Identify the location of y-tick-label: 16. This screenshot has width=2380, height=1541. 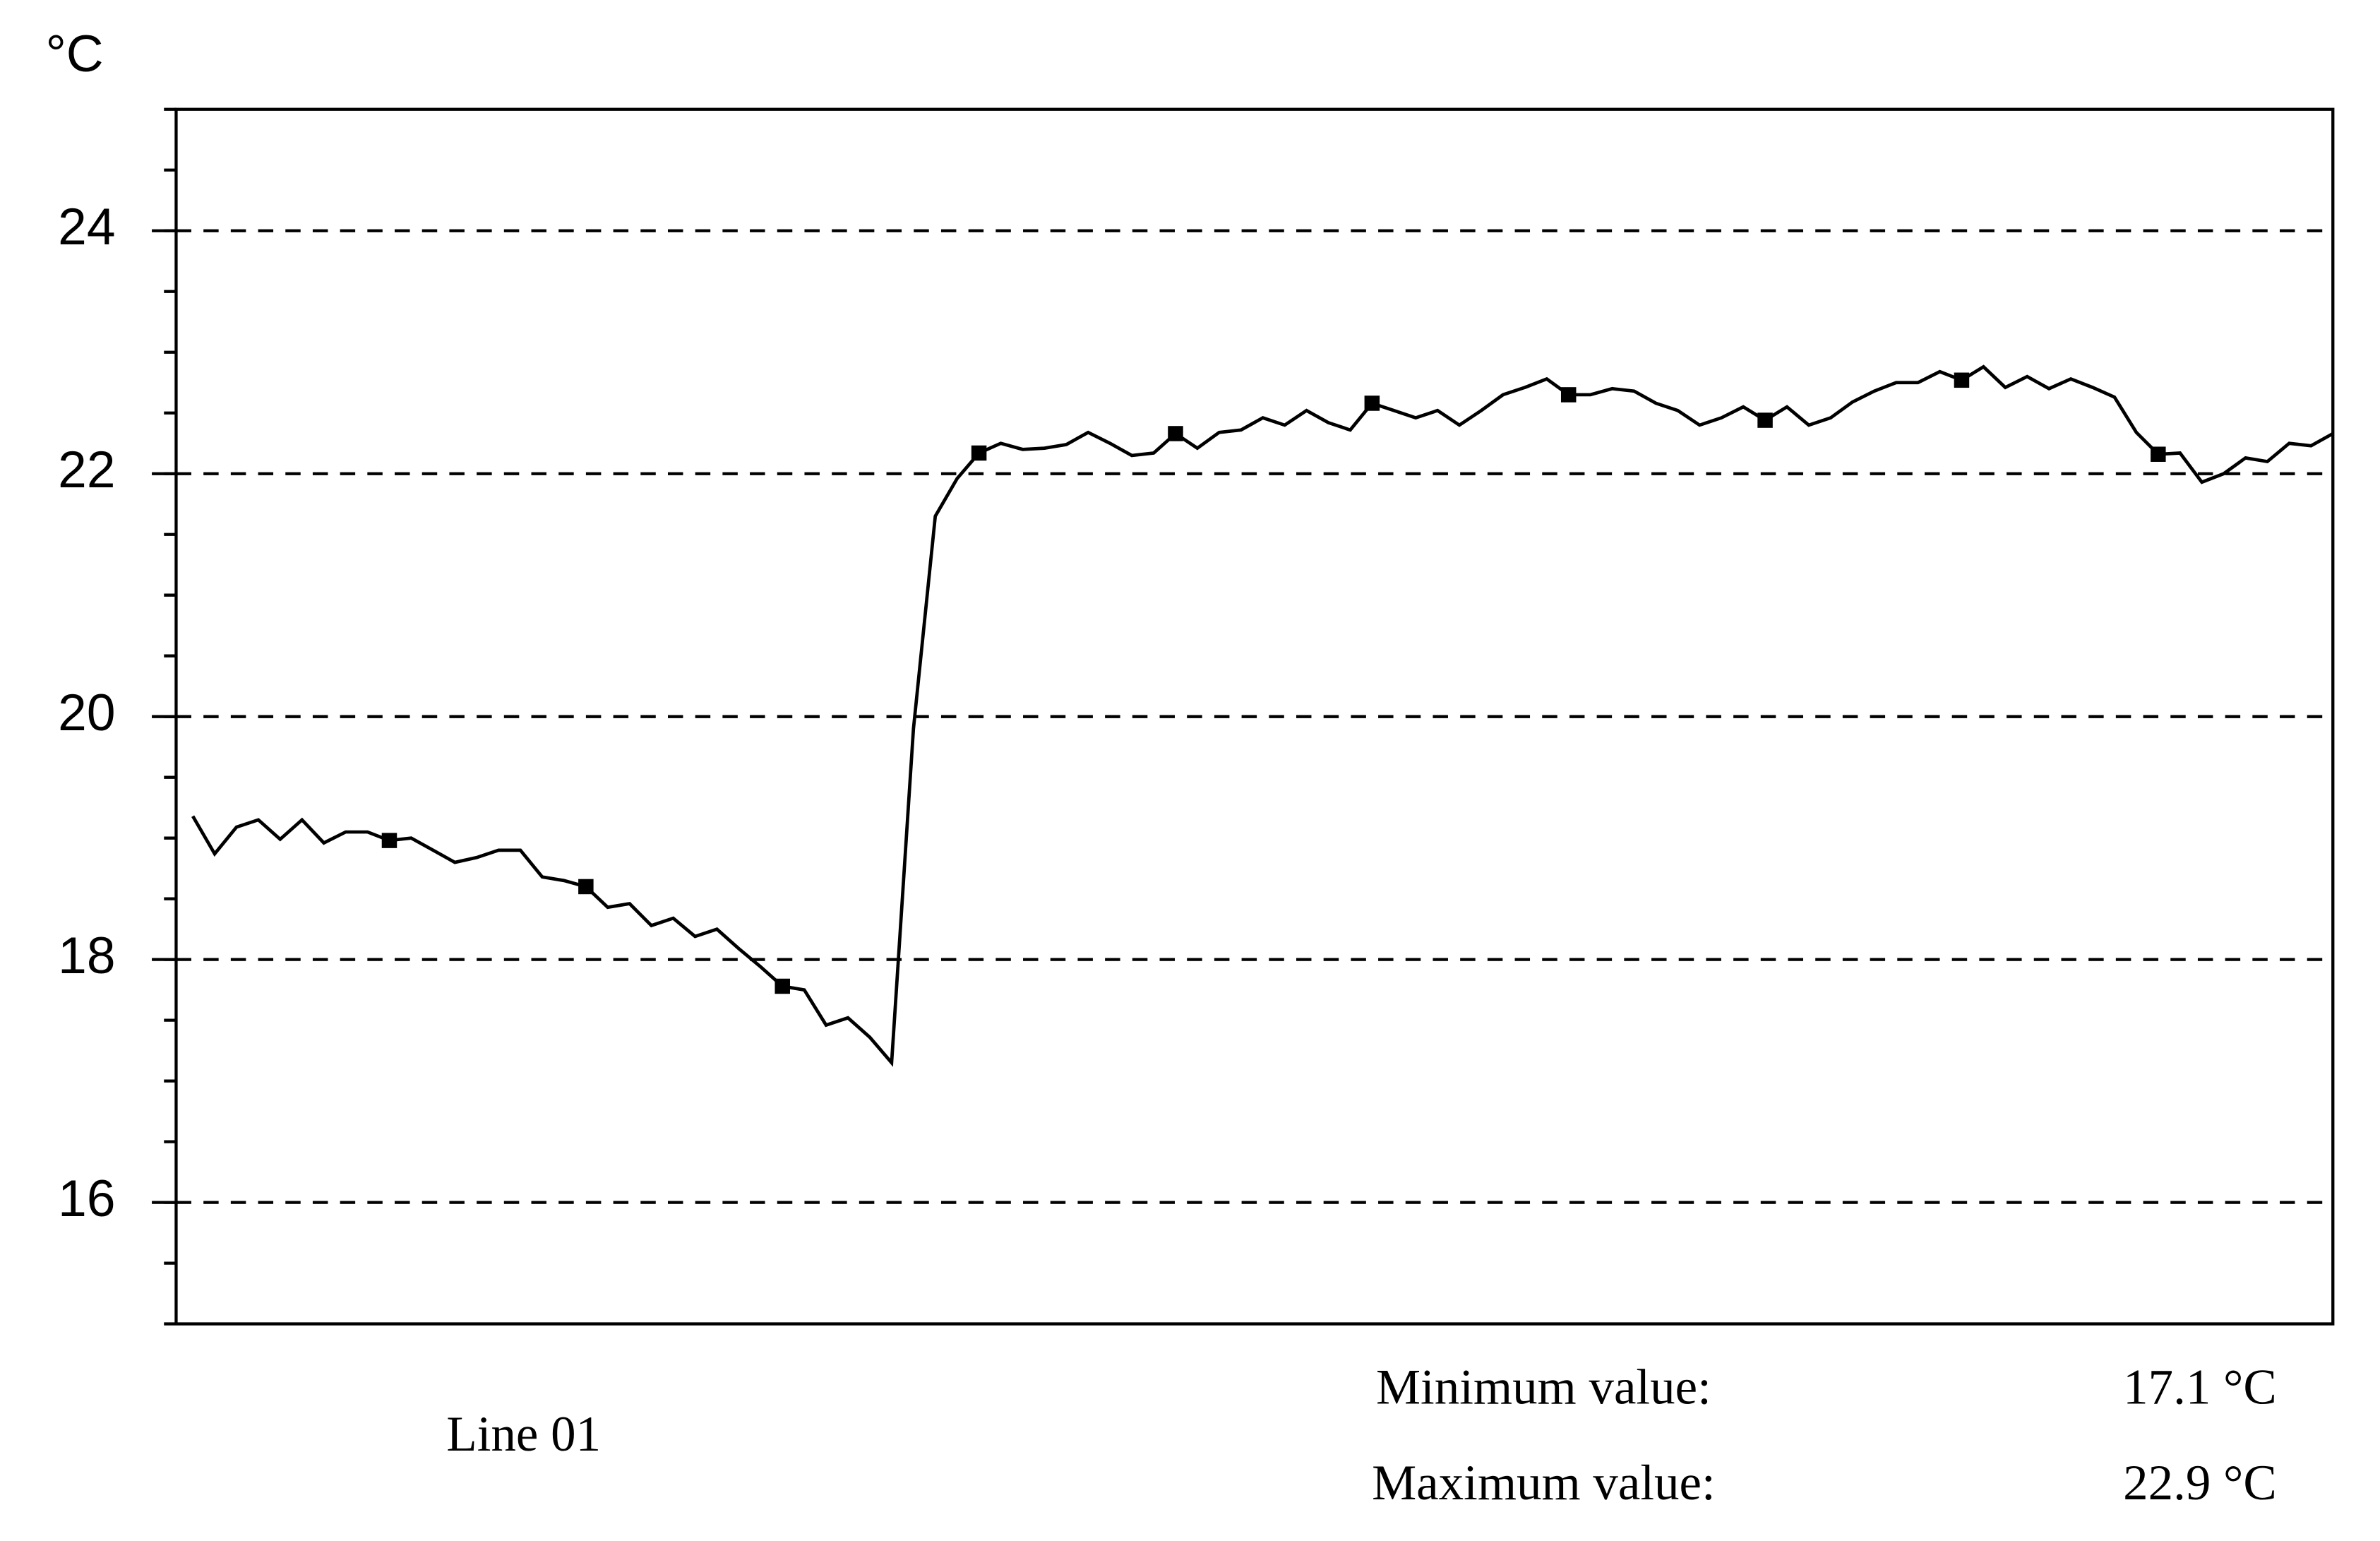
(86, 1198).